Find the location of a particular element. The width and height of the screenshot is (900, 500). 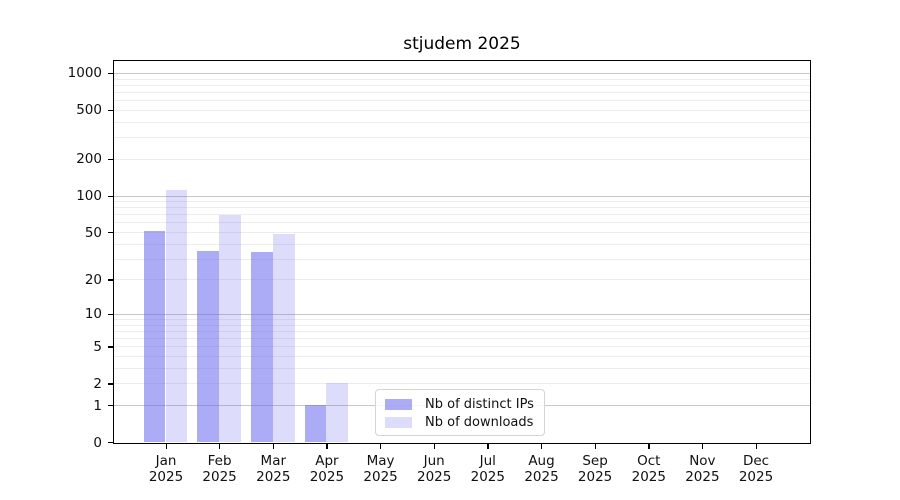

x-tick-label-aug: Aug 2025 is located at coordinates (541, 469).